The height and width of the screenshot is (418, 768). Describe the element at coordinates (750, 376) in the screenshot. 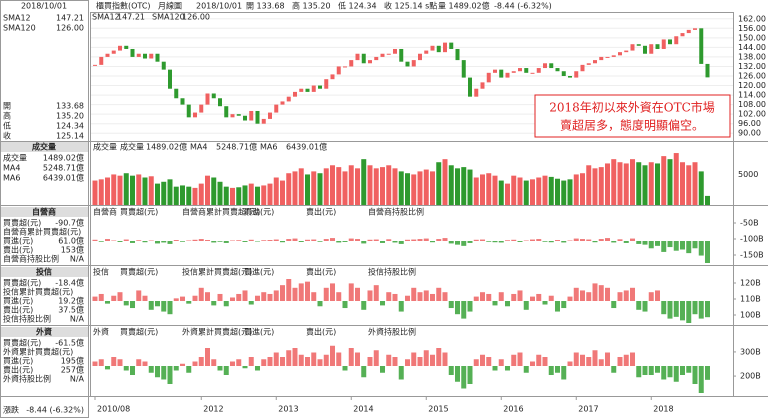

I see `y-tick-label: 200B` at that location.